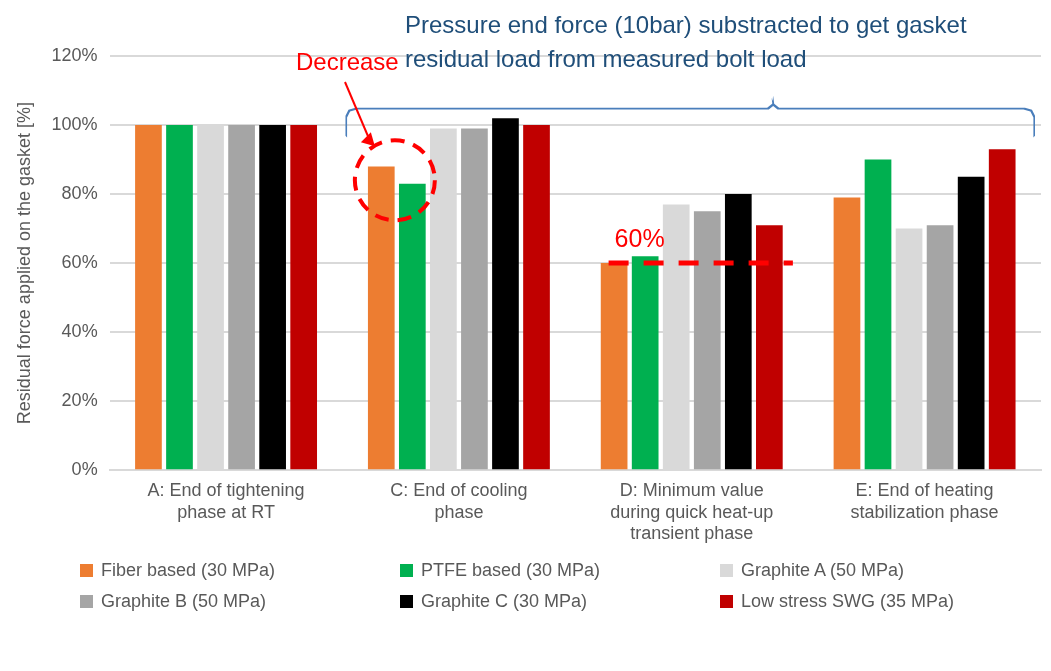 This screenshot has width=1051, height=671. Describe the element at coordinates (74, 54) in the screenshot. I see `y-tick-label: 120%` at that location.